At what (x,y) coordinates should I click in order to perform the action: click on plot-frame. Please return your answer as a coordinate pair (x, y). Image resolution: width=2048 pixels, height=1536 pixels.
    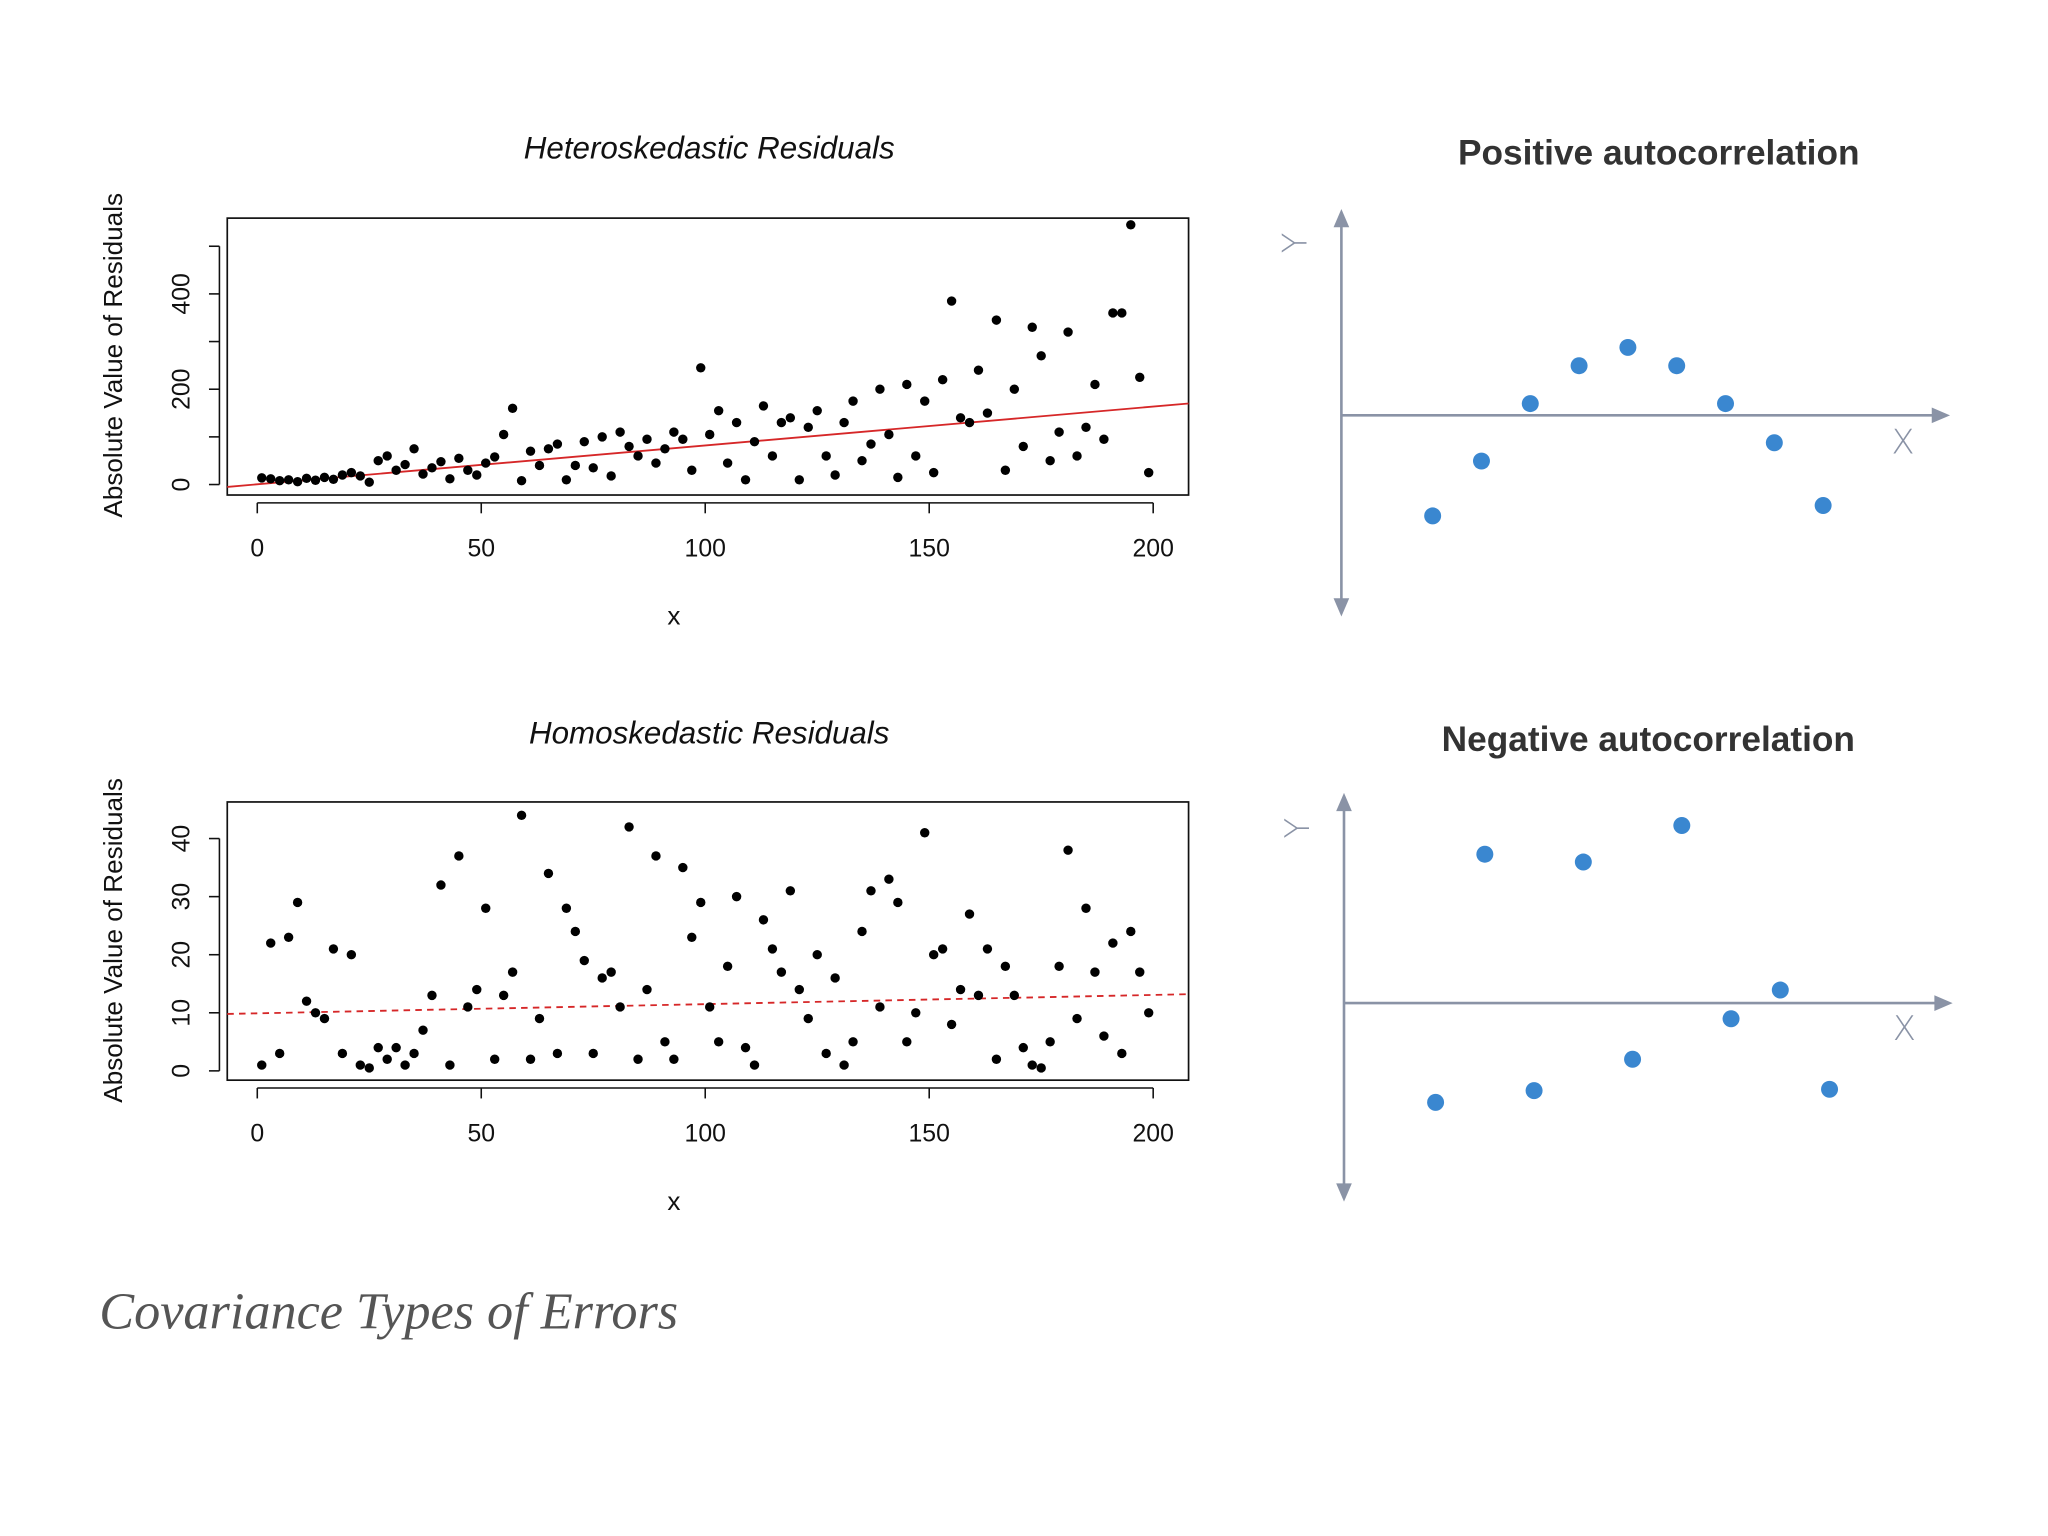
    Looking at the image, I should click on (708, 356).